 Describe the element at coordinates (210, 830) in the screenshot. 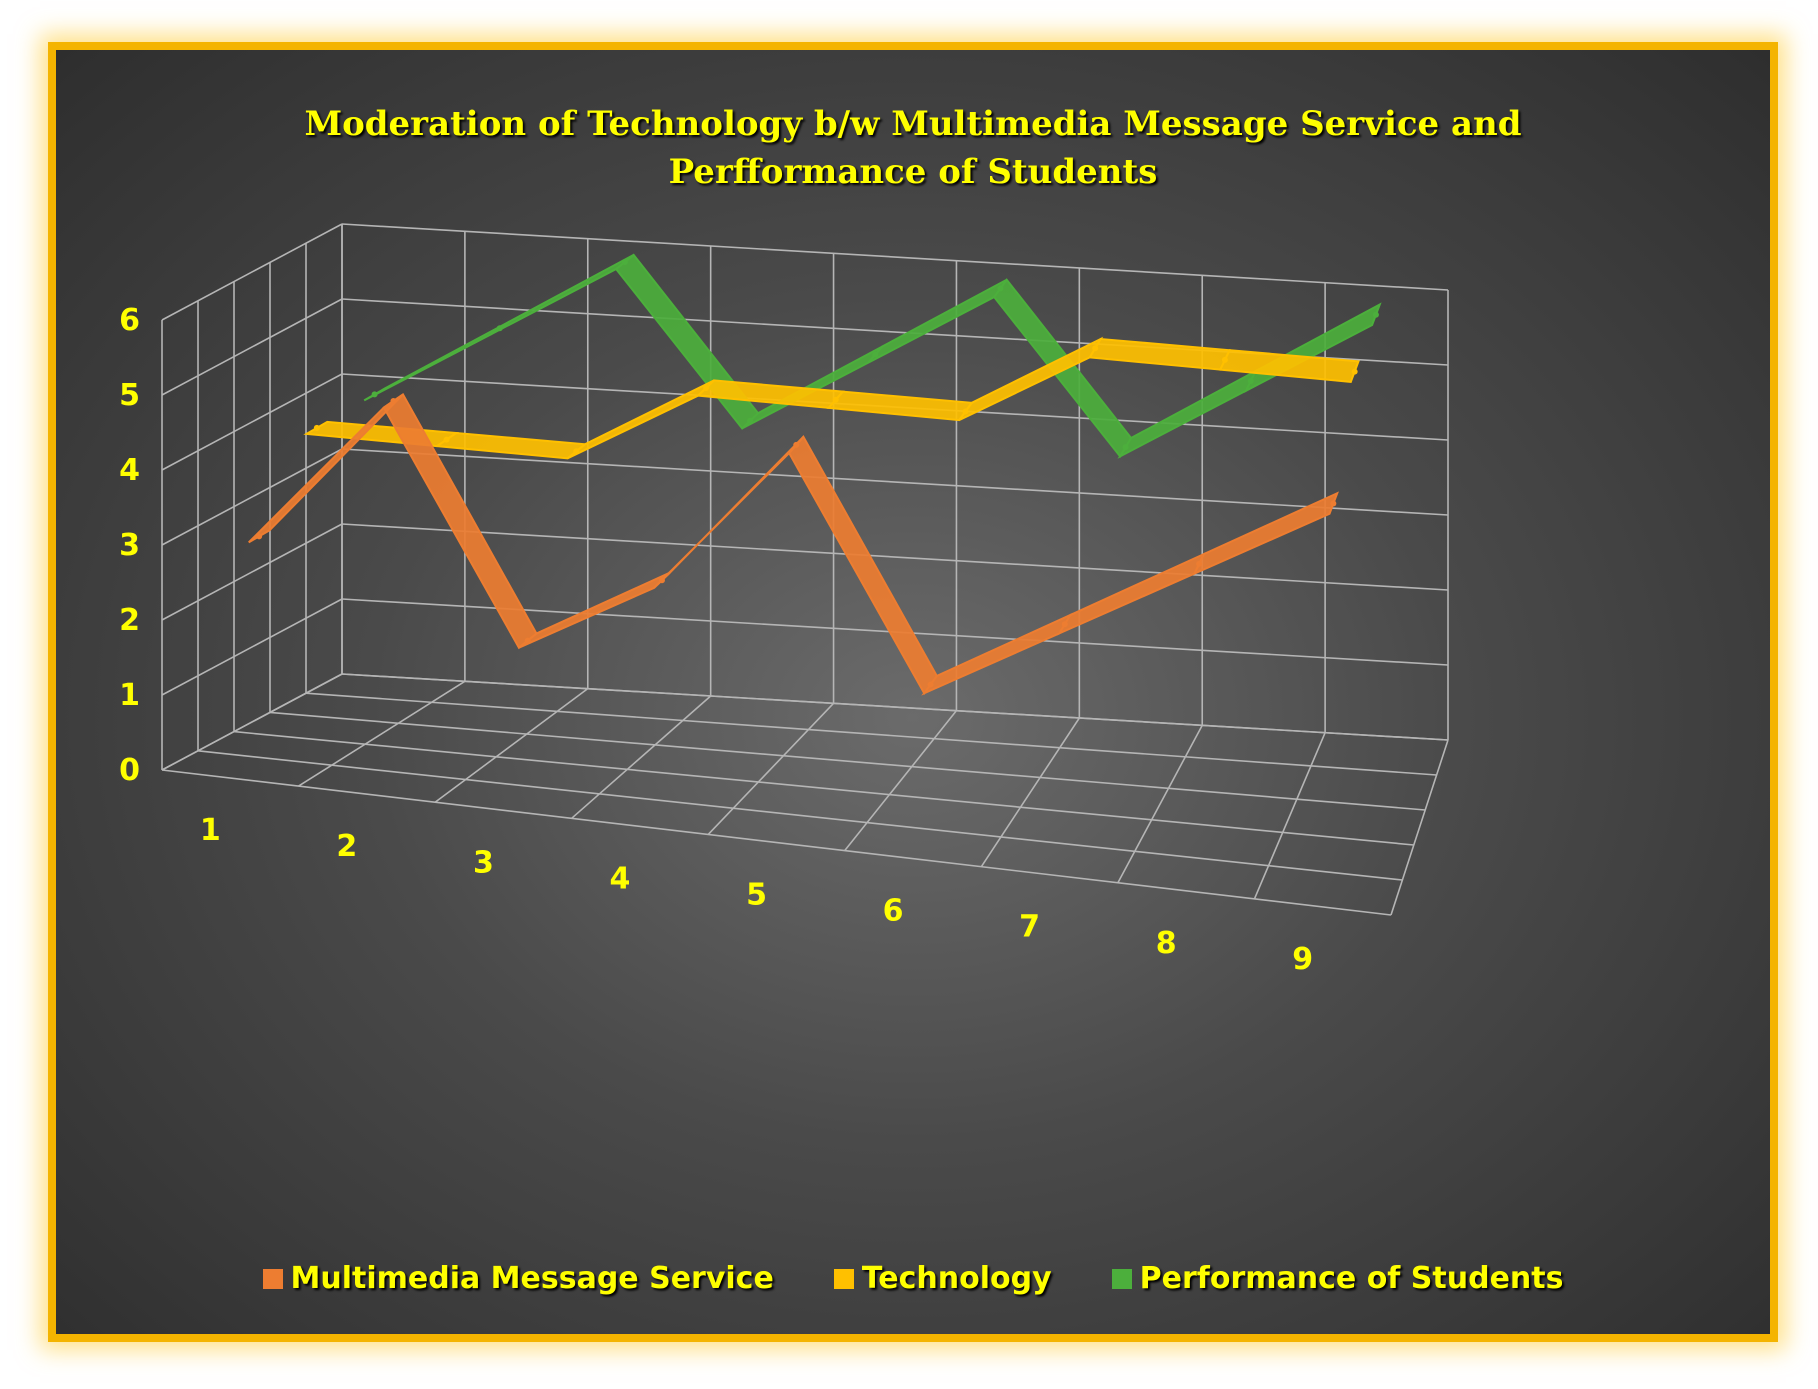

I see `x-tick-label: 1` at that location.